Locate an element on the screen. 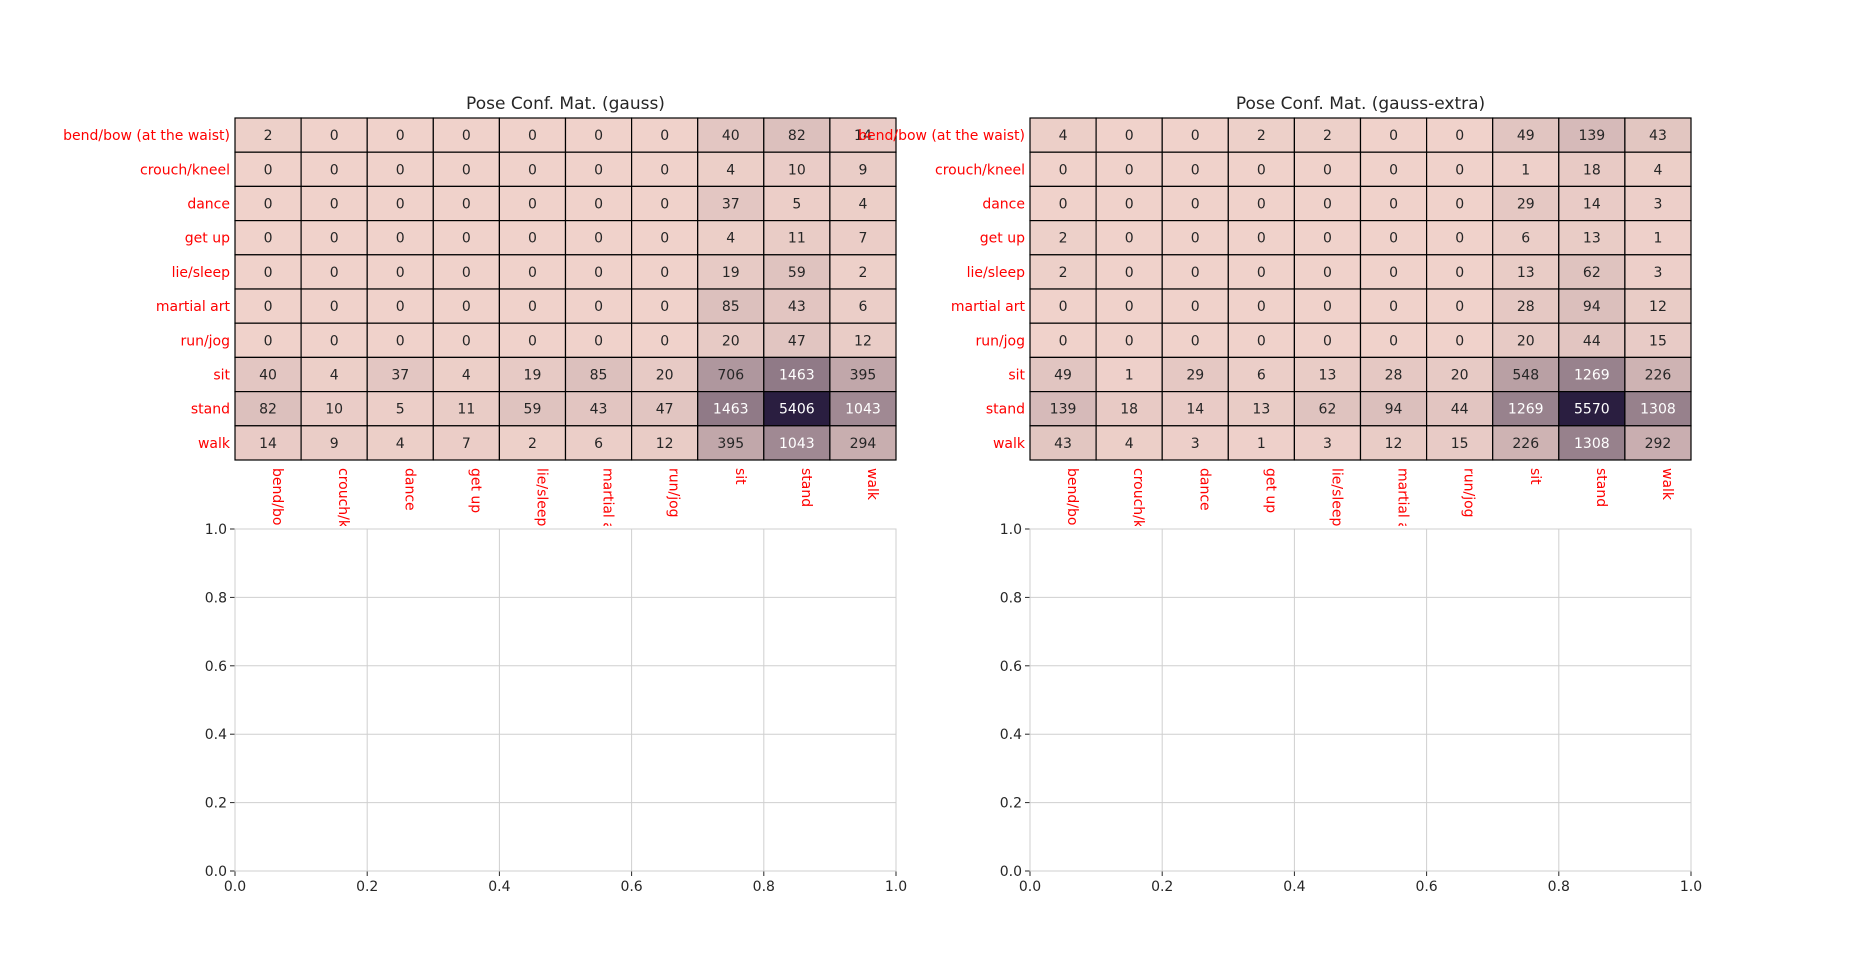 The width and height of the screenshot is (1857, 969). row-label: get up is located at coordinates (207, 239).